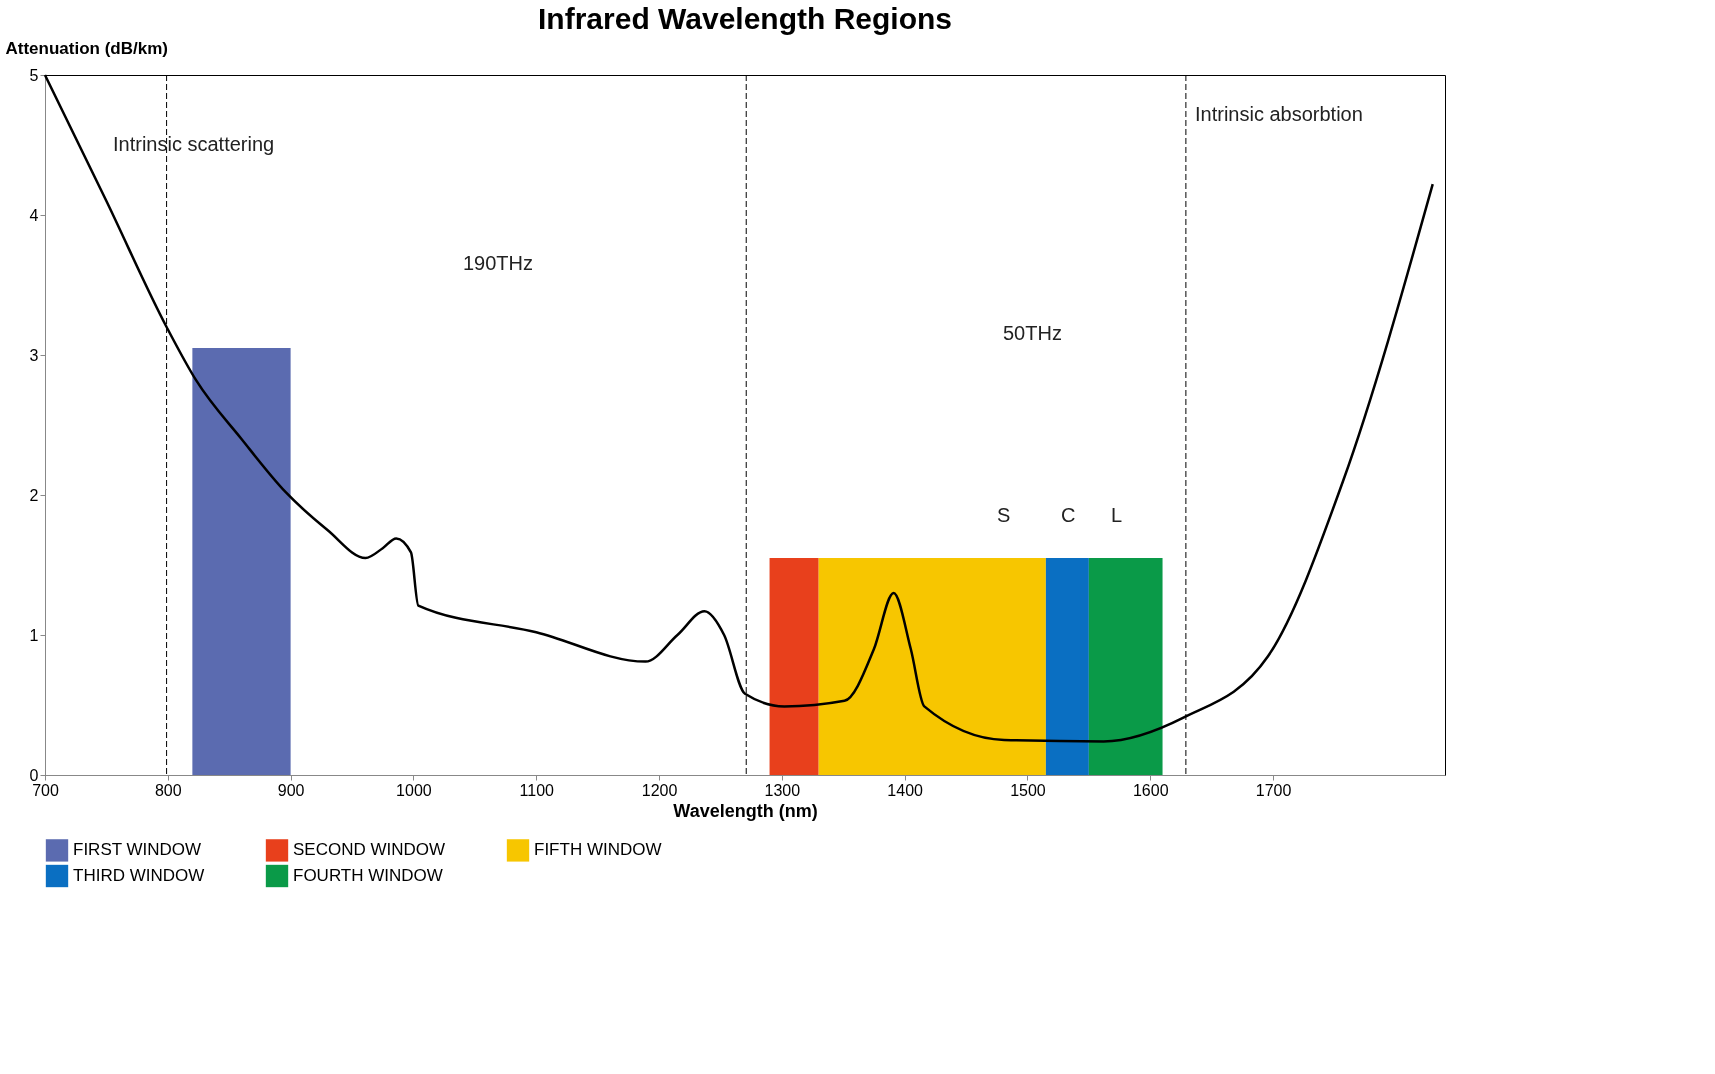  Describe the element at coordinates (369, 850) in the screenshot. I see `legend-label: SECOND WINDOW` at that location.